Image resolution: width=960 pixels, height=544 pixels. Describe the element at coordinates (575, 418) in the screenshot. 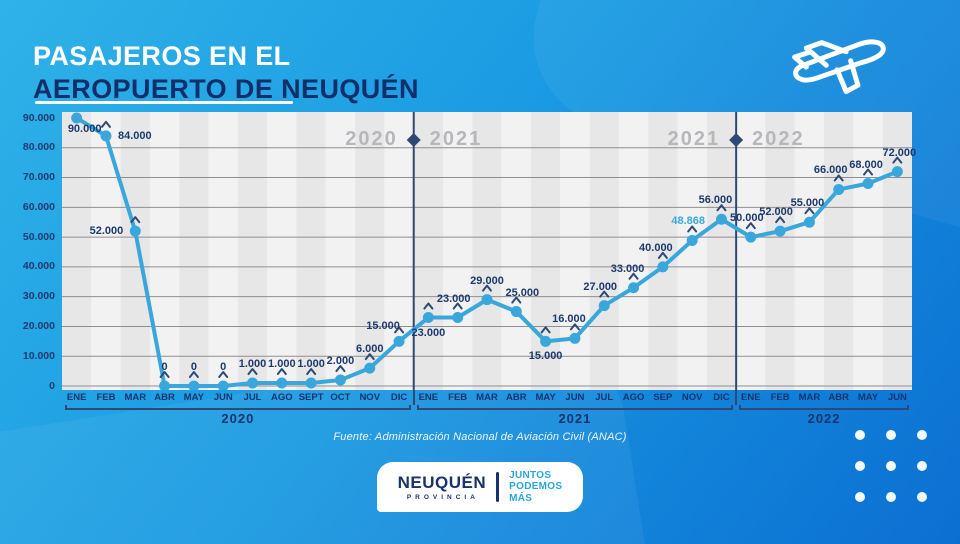

I see `year-label: 2021` at that location.